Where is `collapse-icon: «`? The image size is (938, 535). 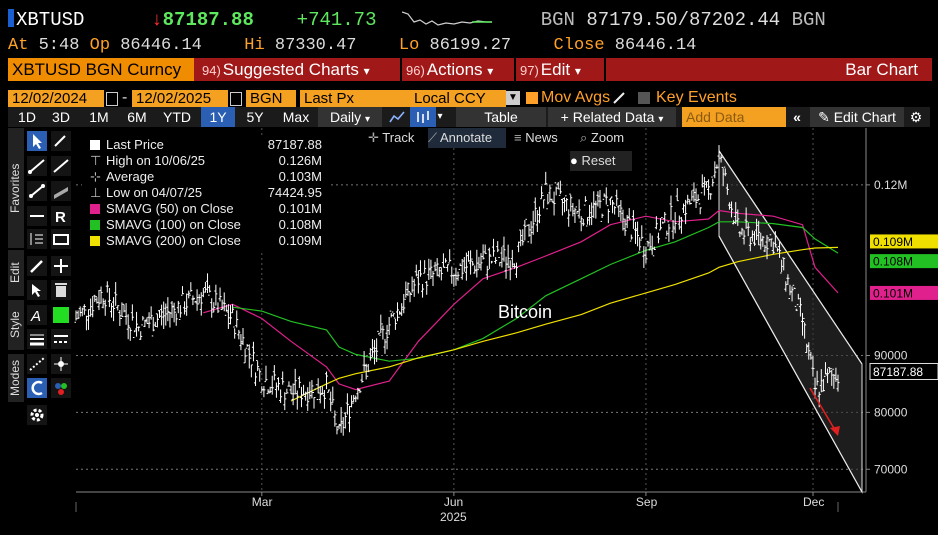 collapse-icon: « is located at coordinates (797, 117).